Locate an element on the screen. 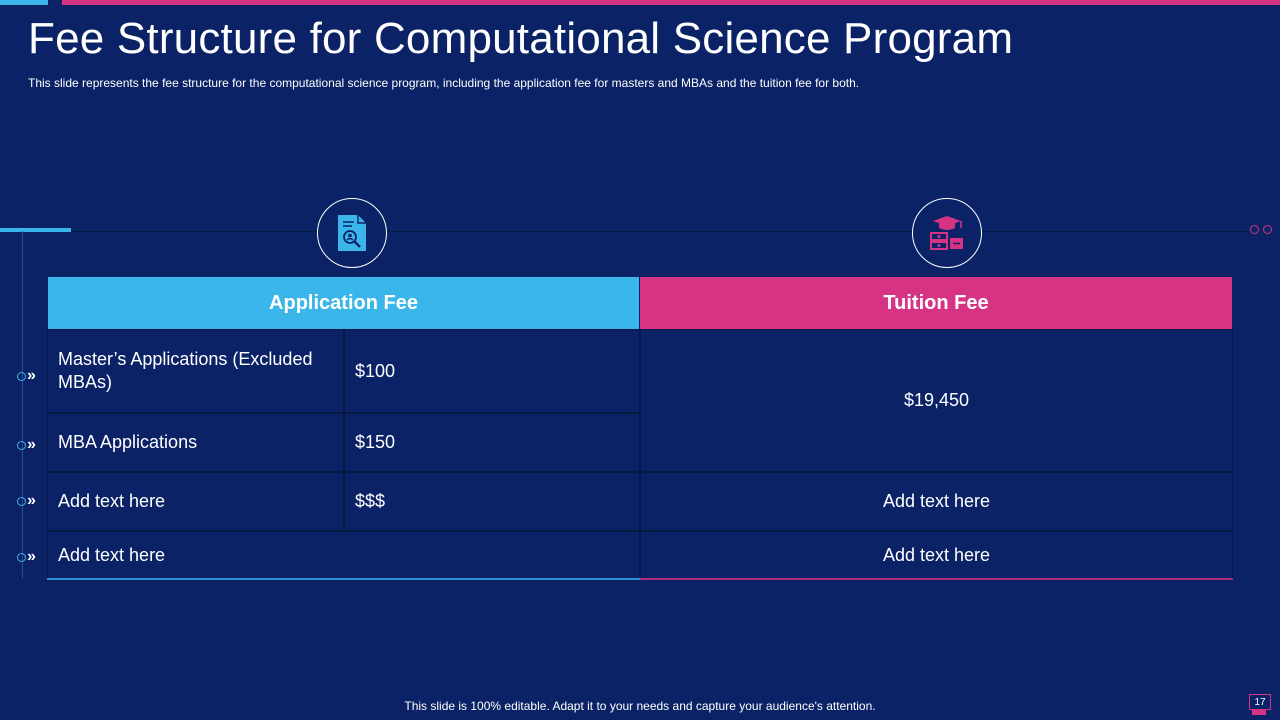  row3-tuition: Add text here is located at coordinates (936, 501).